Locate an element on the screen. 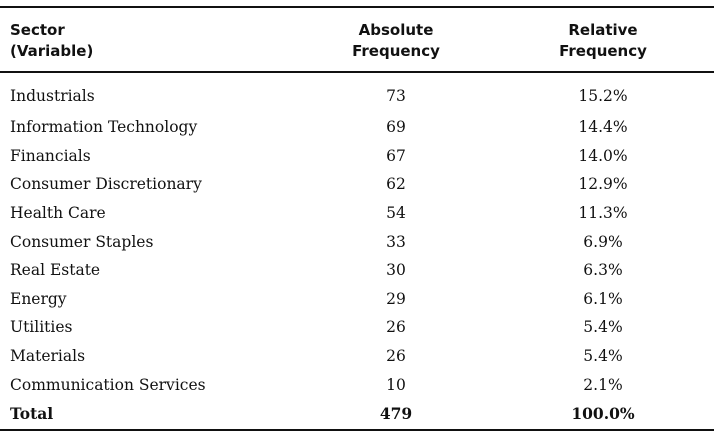 This screenshot has height=431, width=714. table-row: Consumer Discretionary 62 12.9% is located at coordinates (357, 184).